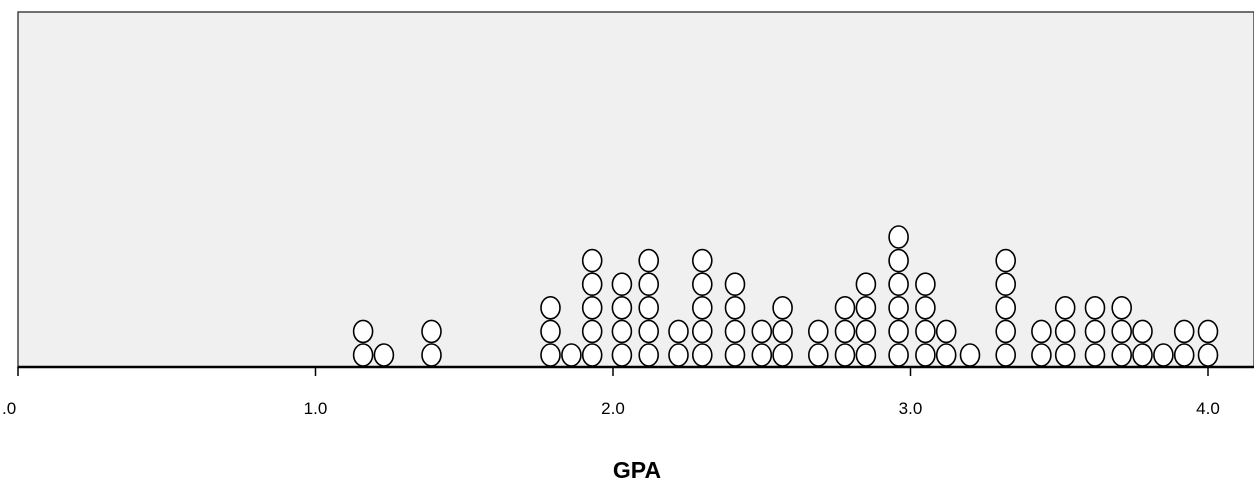 This screenshot has width=1254, height=487. What do you see at coordinates (316, 408) in the screenshot?
I see `x-tick-label: 1.0` at bounding box center [316, 408].